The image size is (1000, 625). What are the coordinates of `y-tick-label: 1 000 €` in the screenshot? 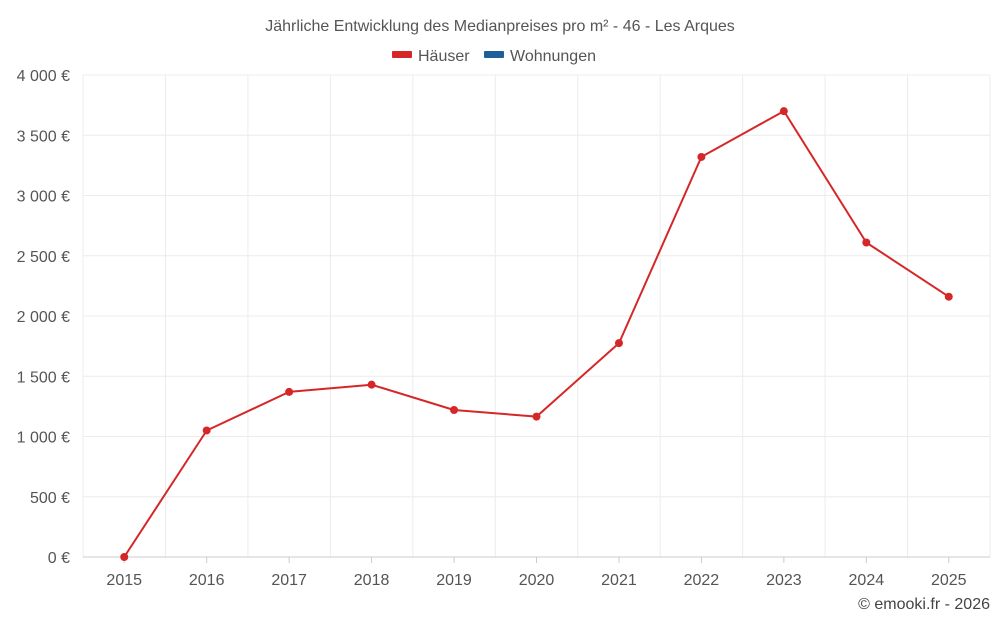 It's located at (43, 438).